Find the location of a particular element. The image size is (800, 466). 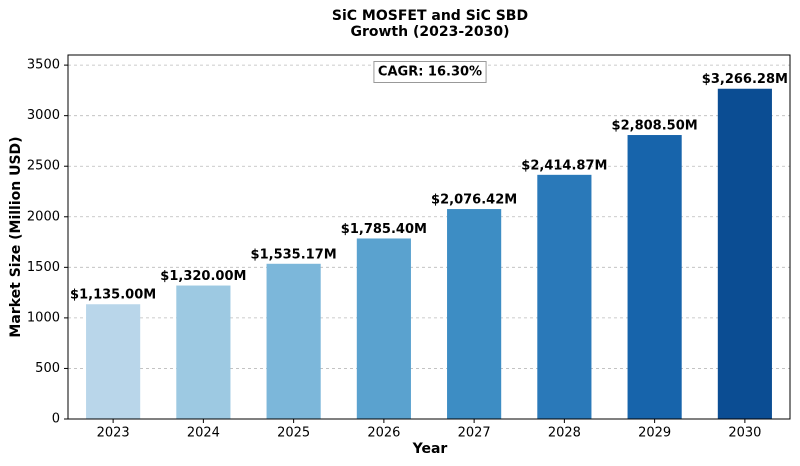

value-label: $1,135.00M is located at coordinates (113, 295).